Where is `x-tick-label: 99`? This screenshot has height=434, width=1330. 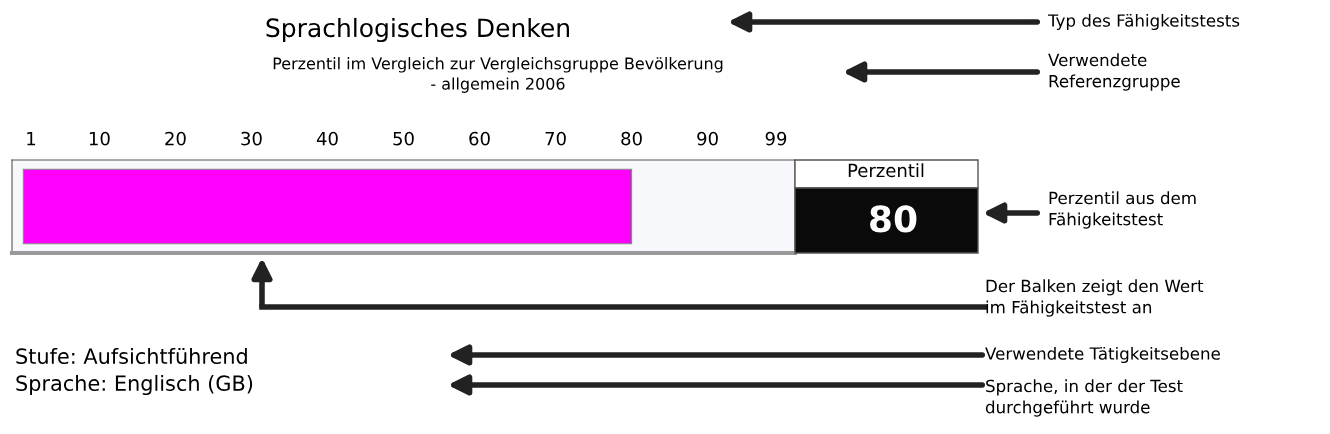
x-tick-label: 99 is located at coordinates (776, 138).